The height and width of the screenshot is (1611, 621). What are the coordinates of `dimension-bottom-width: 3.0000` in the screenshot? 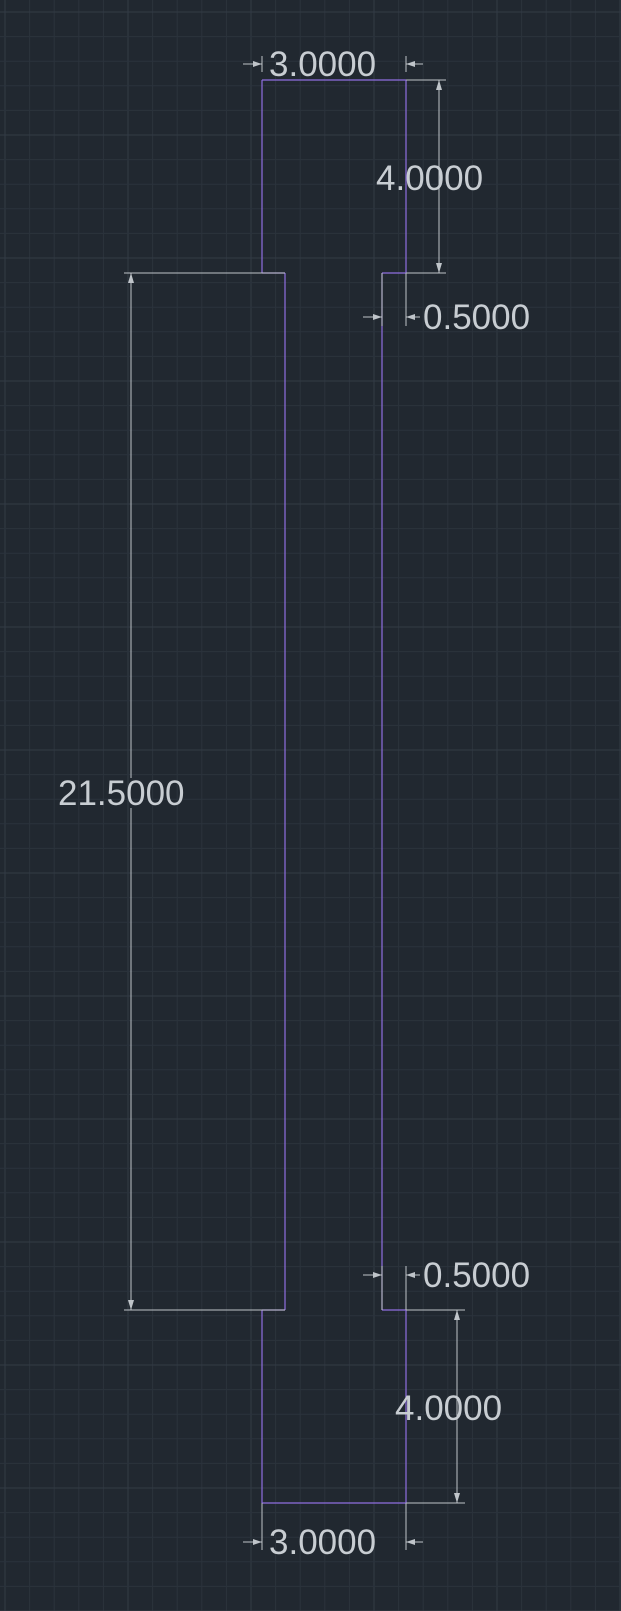 It's located at (333, 1532).